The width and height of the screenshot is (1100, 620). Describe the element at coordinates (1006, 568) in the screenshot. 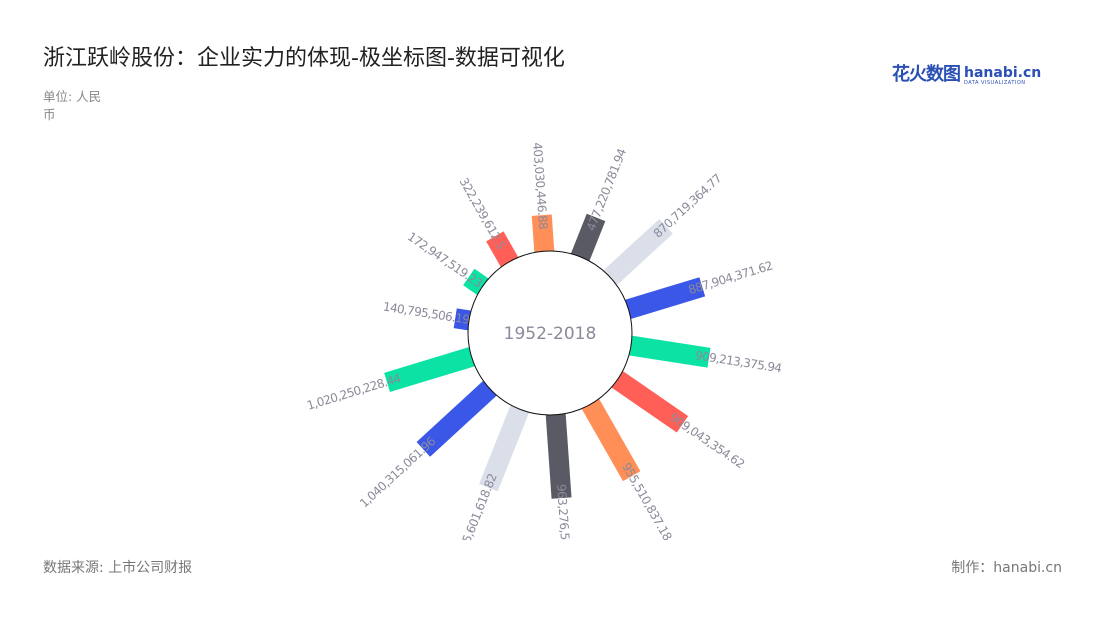

I see `maker-credit: 制作：hanabi.cn` at that location.